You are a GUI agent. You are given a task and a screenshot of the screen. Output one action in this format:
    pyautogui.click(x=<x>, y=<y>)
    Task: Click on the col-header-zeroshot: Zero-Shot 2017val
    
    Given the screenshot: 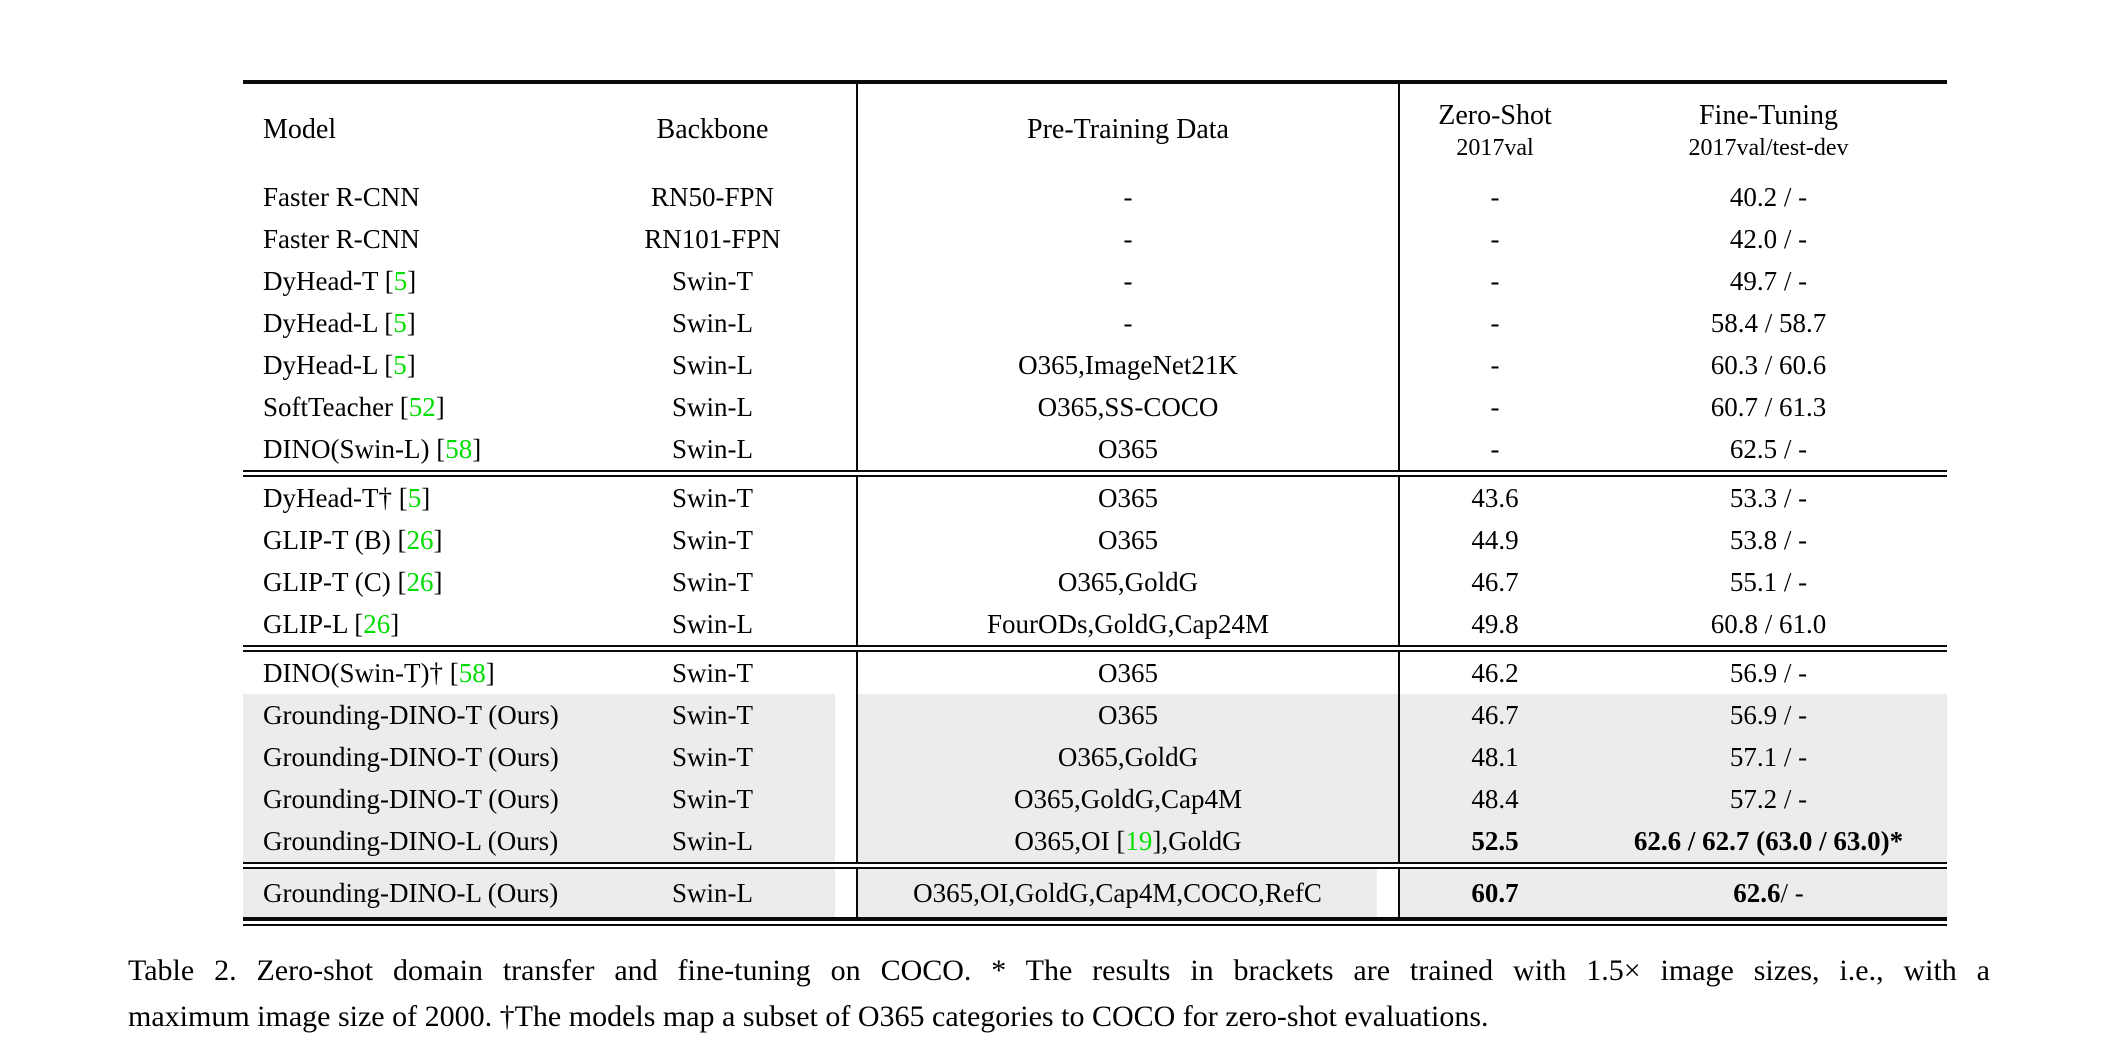 What is the action you would take?
    pyautogui.click(x=1494, y=130)
    